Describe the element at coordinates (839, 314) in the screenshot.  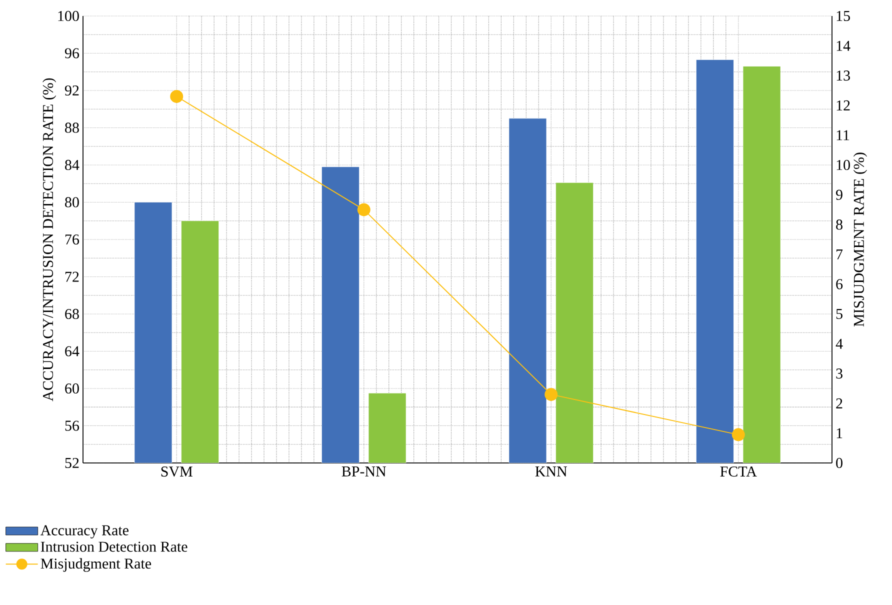
I see `y2-tick-label: 5` at that location.